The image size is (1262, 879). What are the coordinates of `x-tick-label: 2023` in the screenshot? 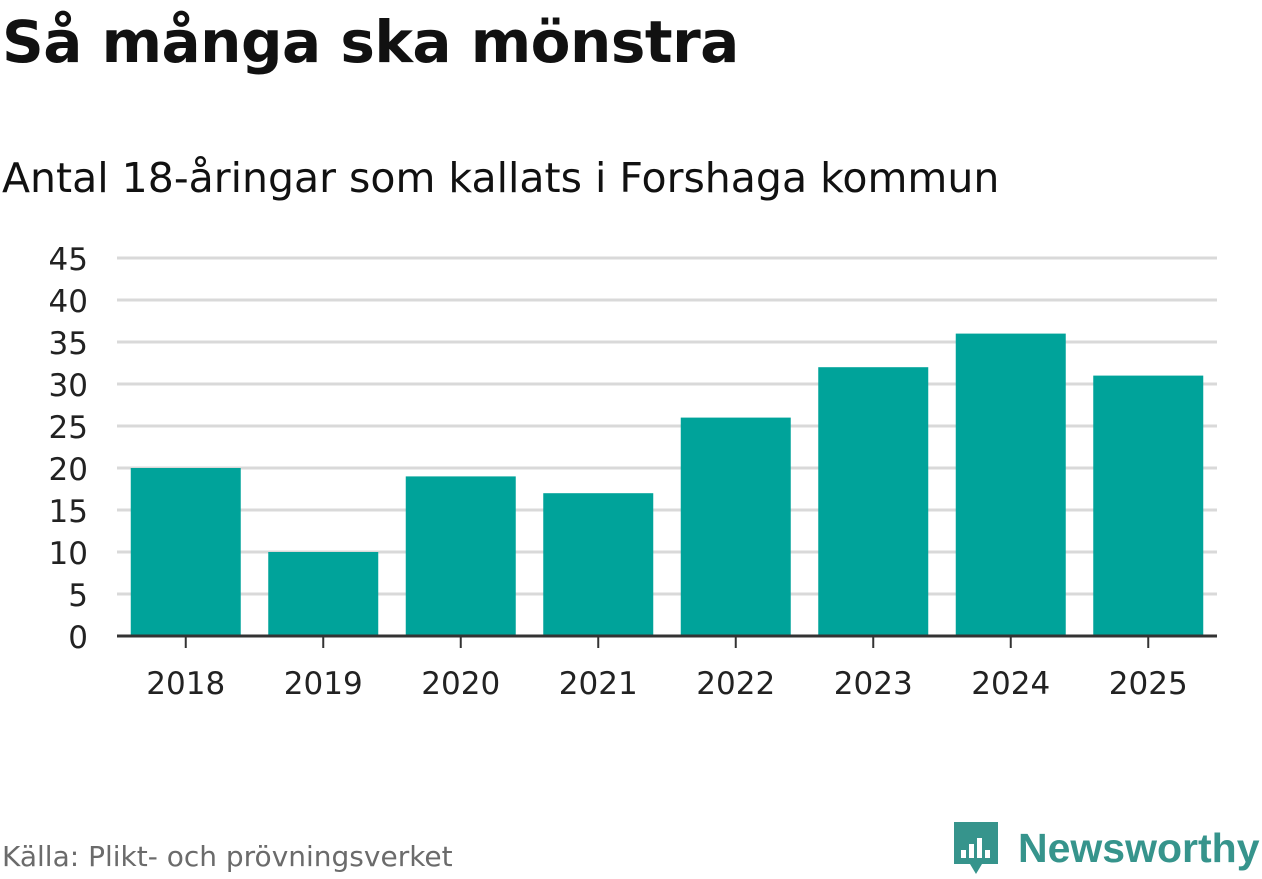 It's located at (873, 684).